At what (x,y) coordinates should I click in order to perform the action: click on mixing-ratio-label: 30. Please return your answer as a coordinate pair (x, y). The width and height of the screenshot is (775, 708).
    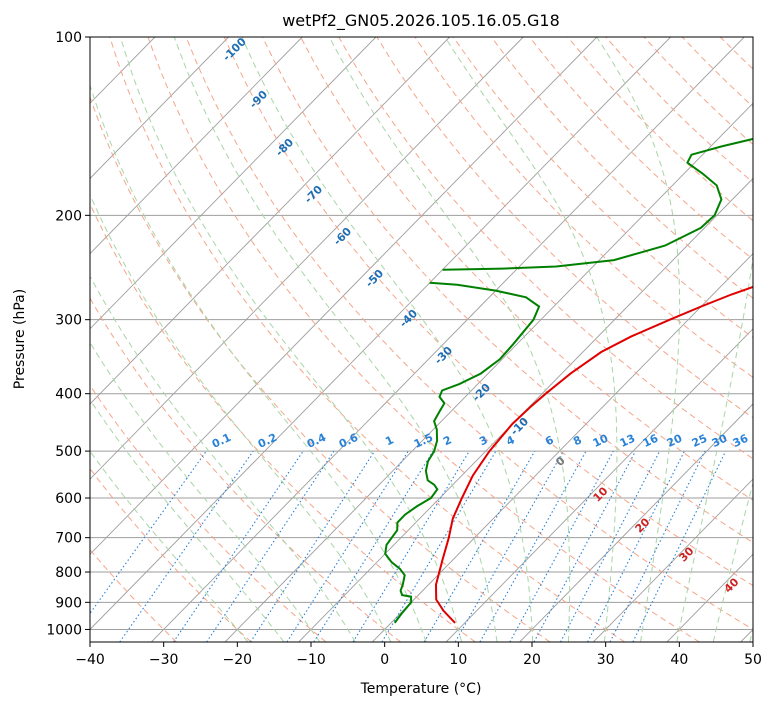
    Looking at the image, I should click on (720, 441).